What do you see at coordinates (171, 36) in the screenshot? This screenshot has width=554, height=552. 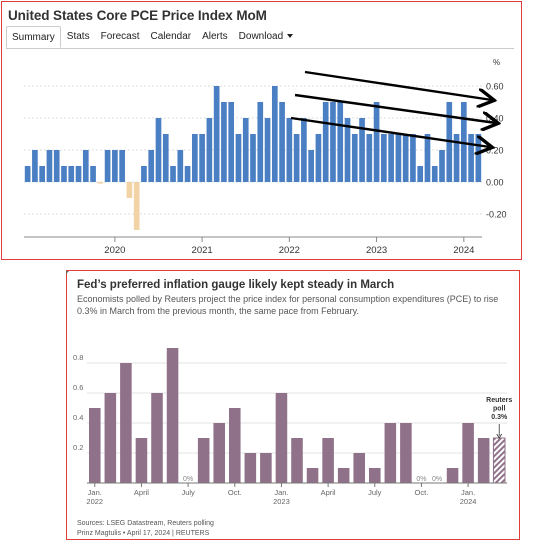 I see `tab-calendar: Calendar` at bounding box center [171, 36].